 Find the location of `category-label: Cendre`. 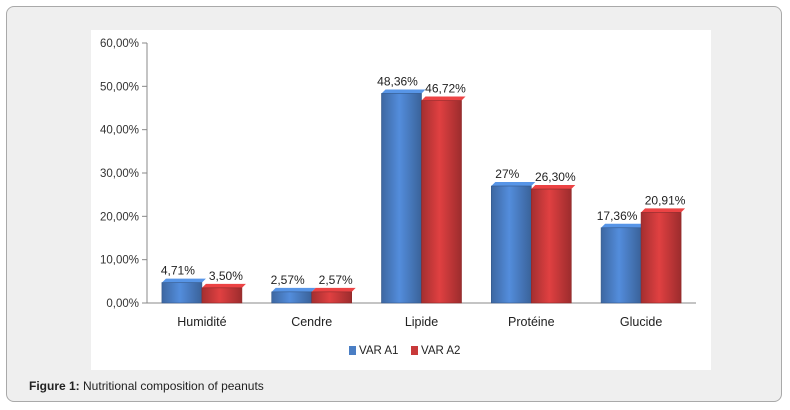

category-label: Cendre is located at coordinates (311, 322).